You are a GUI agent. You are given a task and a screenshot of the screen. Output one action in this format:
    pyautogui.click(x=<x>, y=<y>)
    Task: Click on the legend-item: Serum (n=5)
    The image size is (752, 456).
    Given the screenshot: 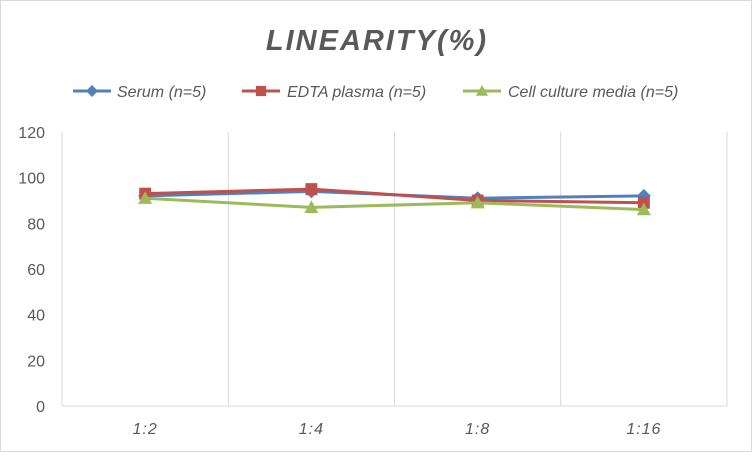 What is the action you would take?
    pyautogui.click(x=139, y=92)
    